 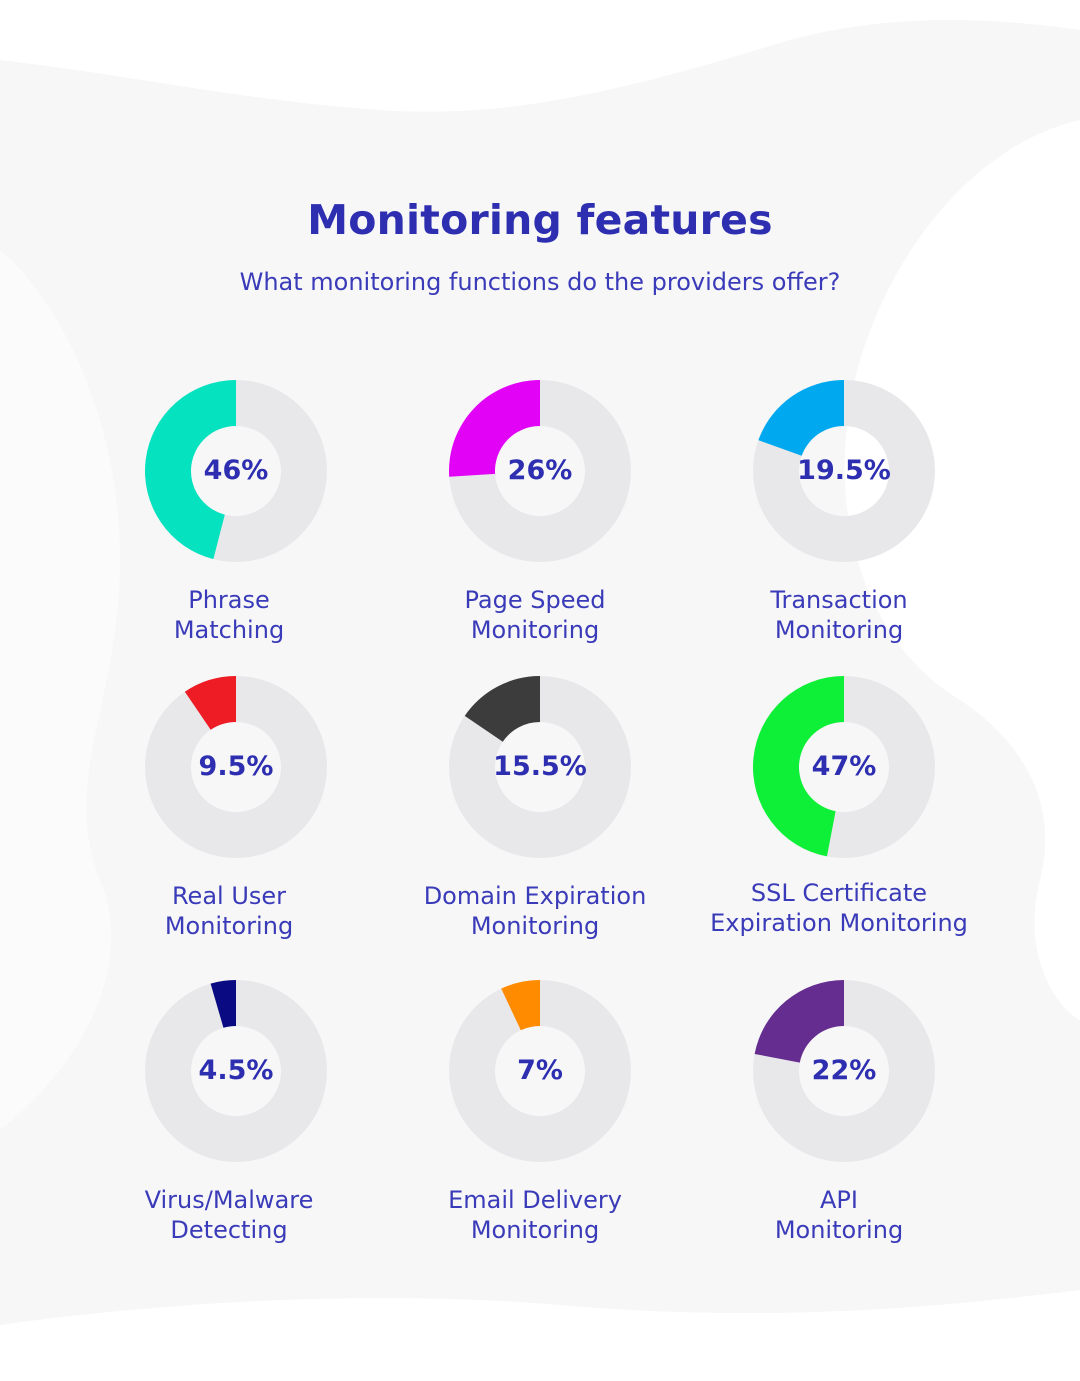 I want to click on donut-category-label: Email Delivery Monitoring, so click(x=535, y=1215).